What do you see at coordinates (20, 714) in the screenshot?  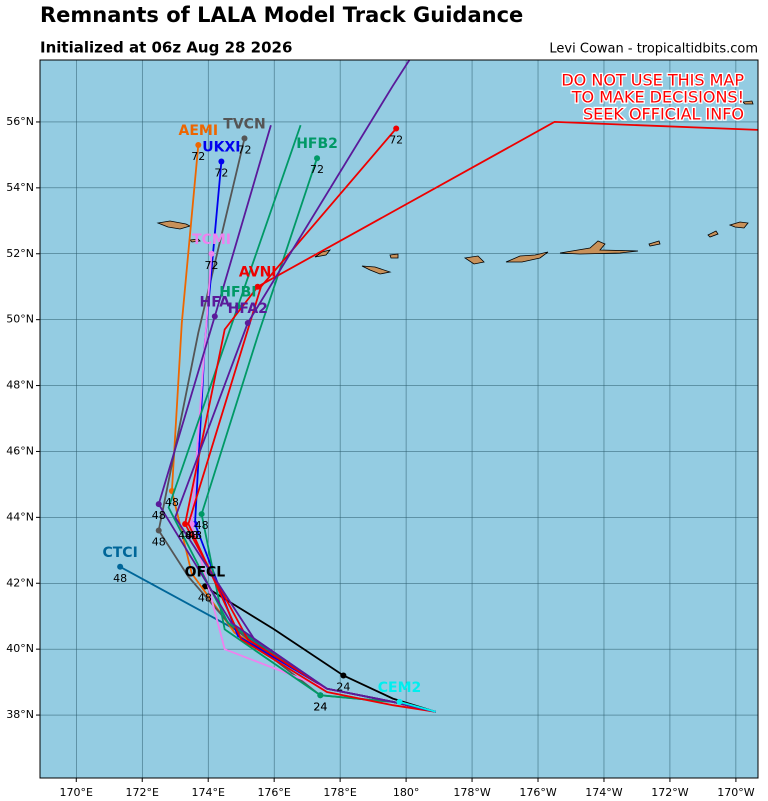 I see `y-tick-label: 38°N` at bounding box center [20, 714].